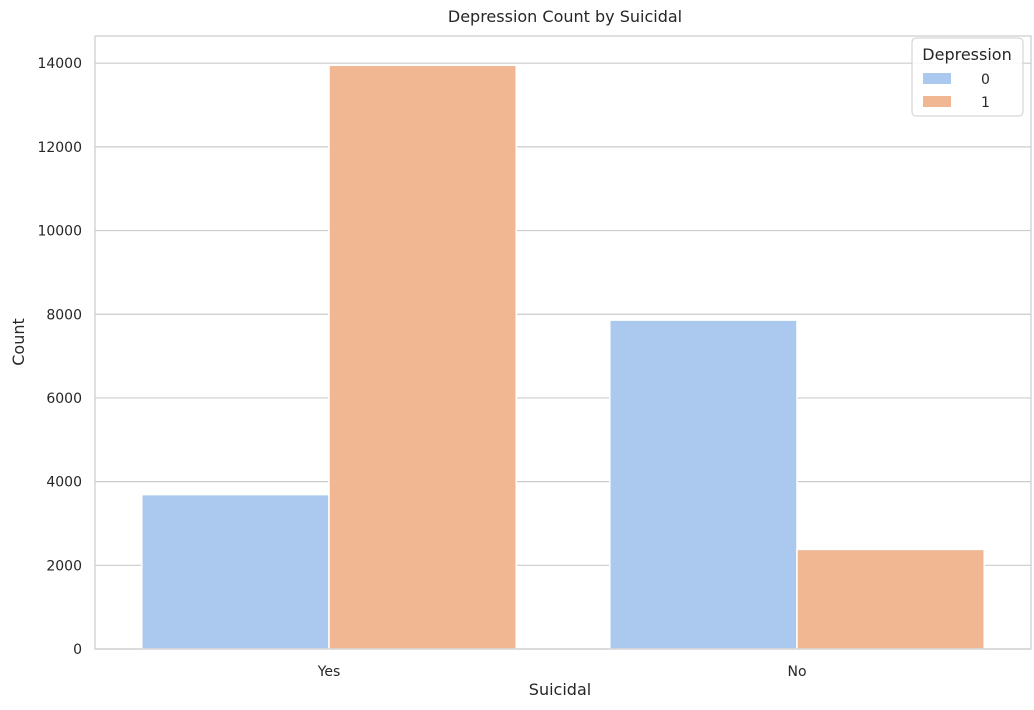  What do you see at coordinates (966, 54) in the screenshot?
I see `legend-title: Depression` at bounding box center [966, 54].